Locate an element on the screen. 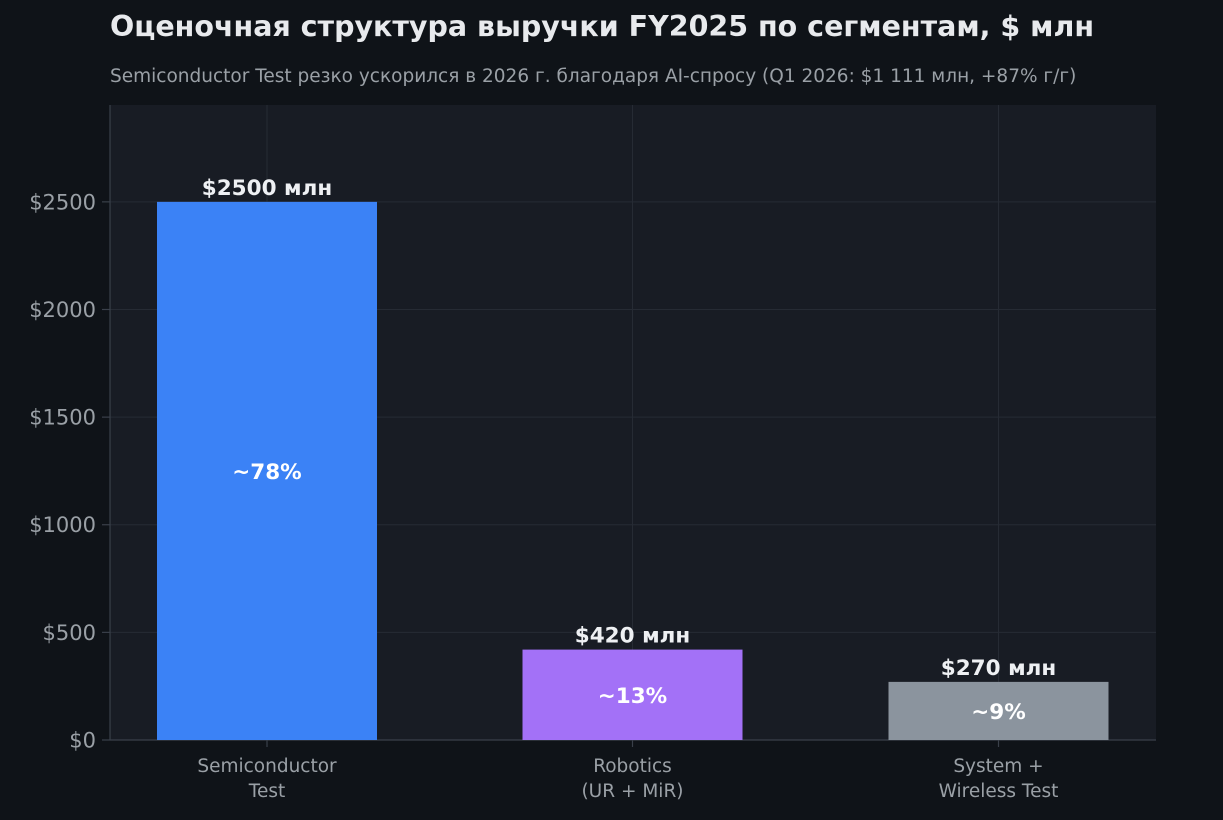 The height and width of the screenshot is (820, 1223). y-tick-label: $1000 is located at coordinates (62, 525).